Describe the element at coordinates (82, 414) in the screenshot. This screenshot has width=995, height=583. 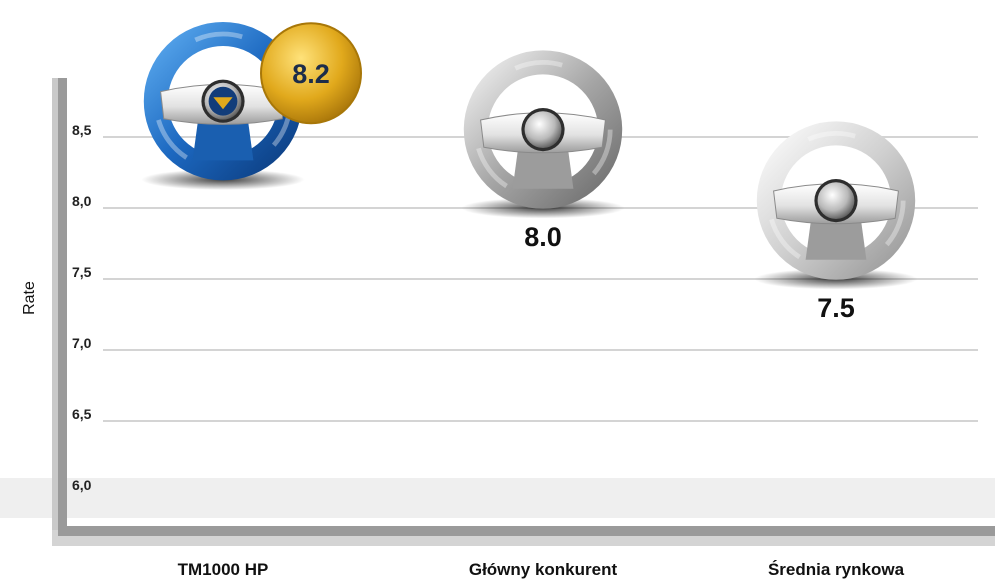
I see `y-tick-label: 6,5` at that location.